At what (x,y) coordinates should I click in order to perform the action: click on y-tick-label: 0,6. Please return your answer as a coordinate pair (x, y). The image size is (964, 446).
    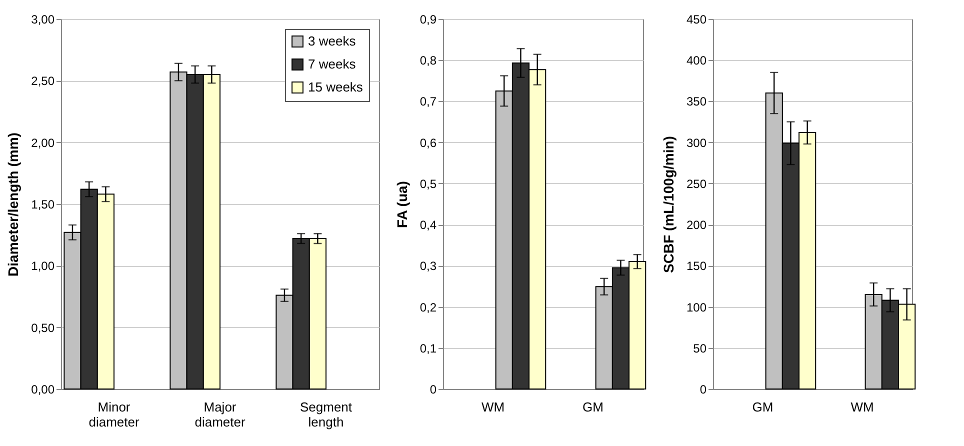
    Looking at the image, I should click on (428, 143).